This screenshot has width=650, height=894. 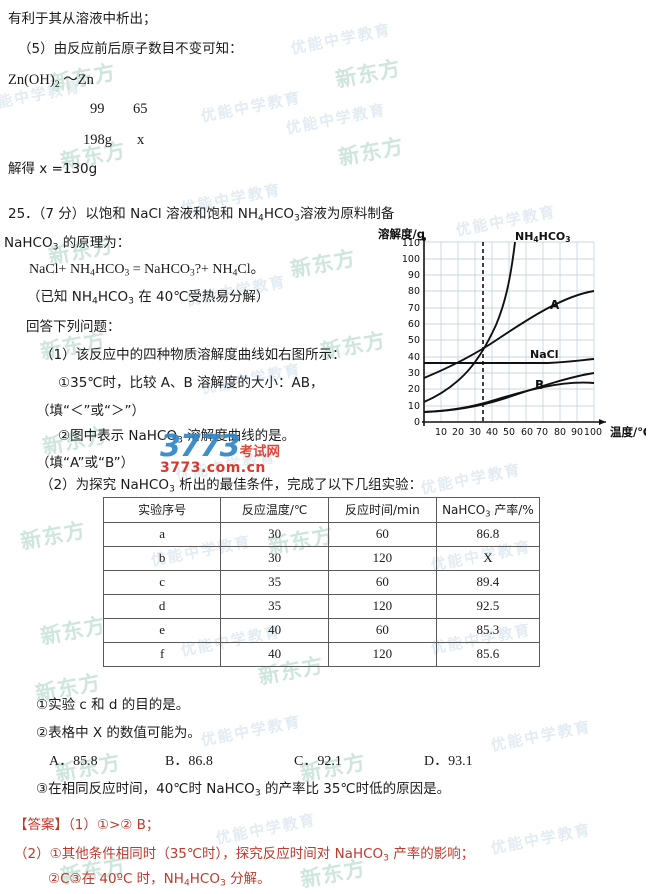 I want to click on table-cell-id: f, so click(x=162, y=655).